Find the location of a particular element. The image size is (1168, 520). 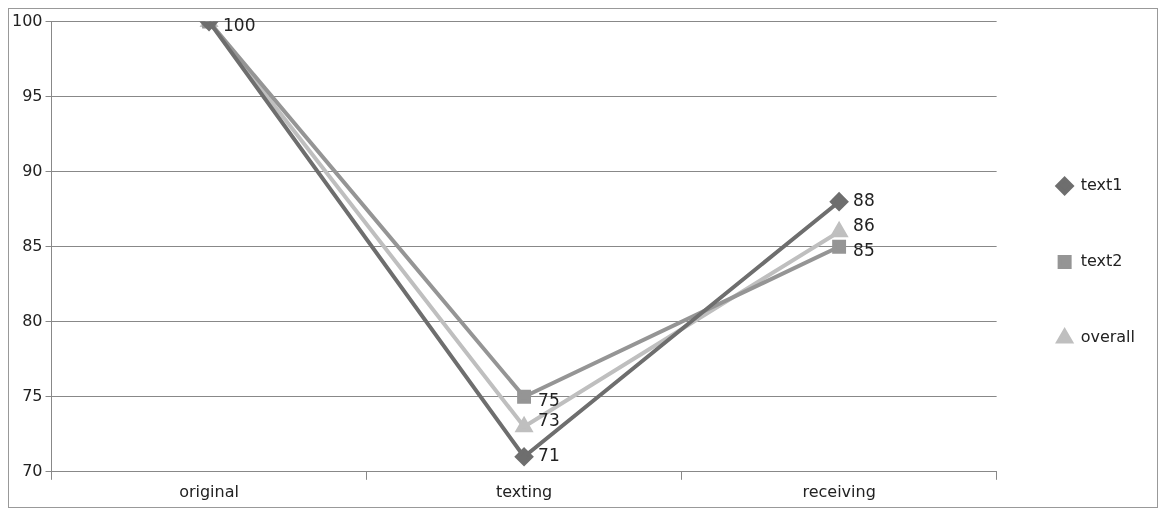

x-tick-label: texting is located at coordinates (524, 491).